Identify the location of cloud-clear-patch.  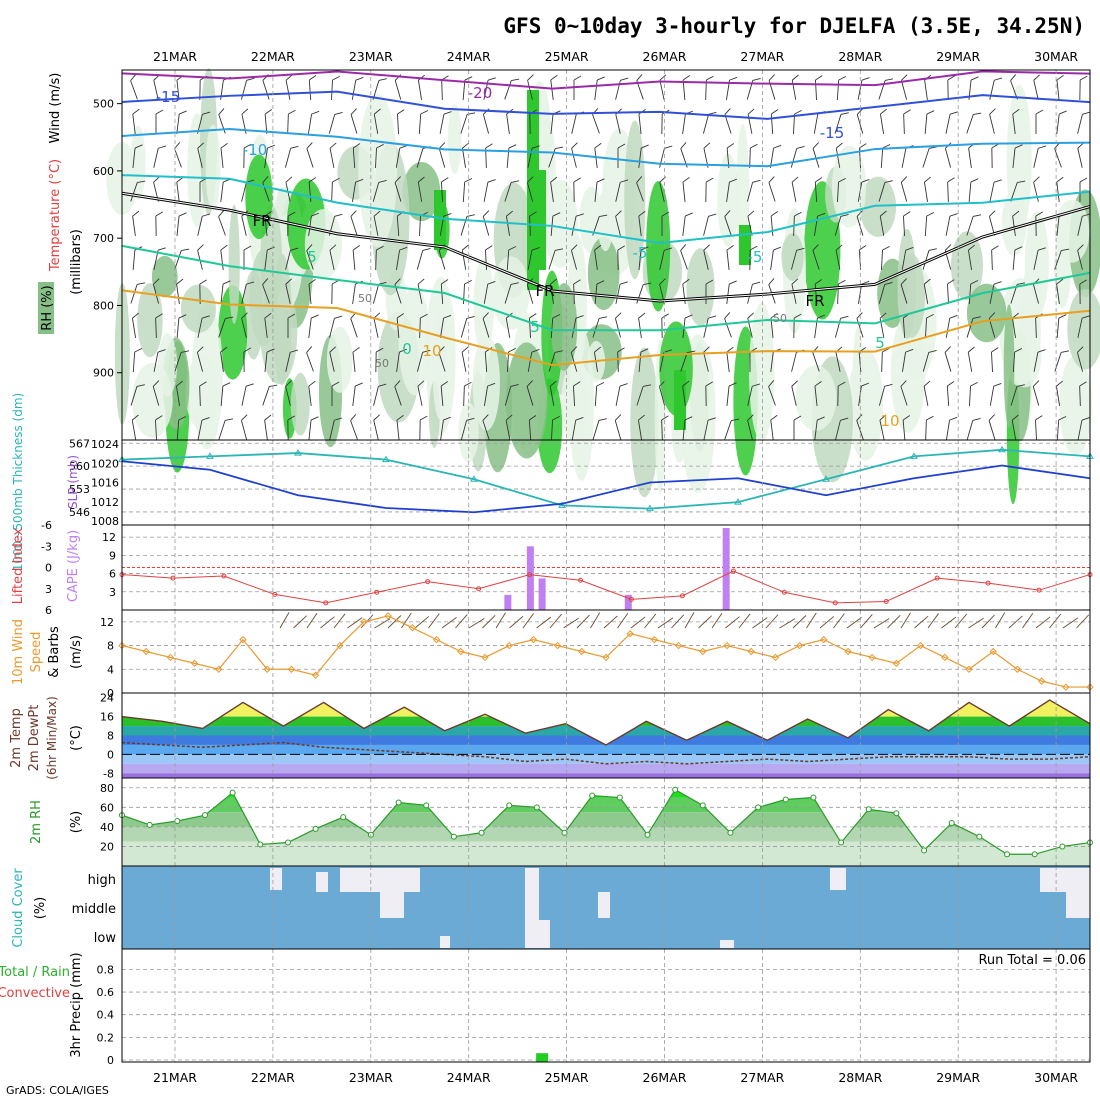
(604, 905).